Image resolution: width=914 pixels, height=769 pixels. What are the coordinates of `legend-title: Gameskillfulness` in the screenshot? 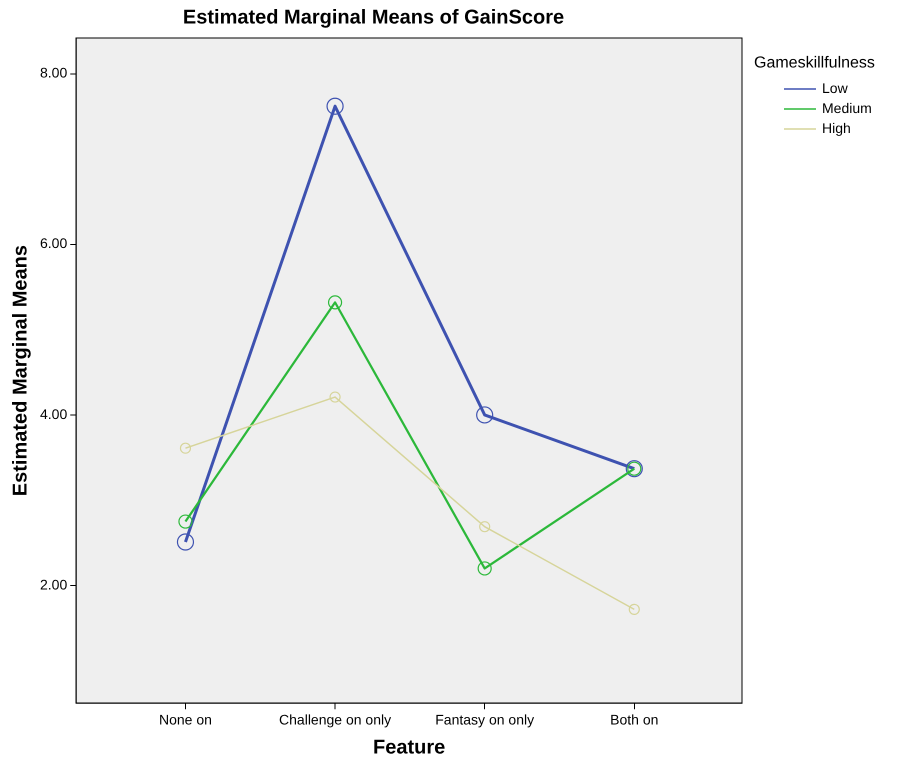 It's located at (814, 63).